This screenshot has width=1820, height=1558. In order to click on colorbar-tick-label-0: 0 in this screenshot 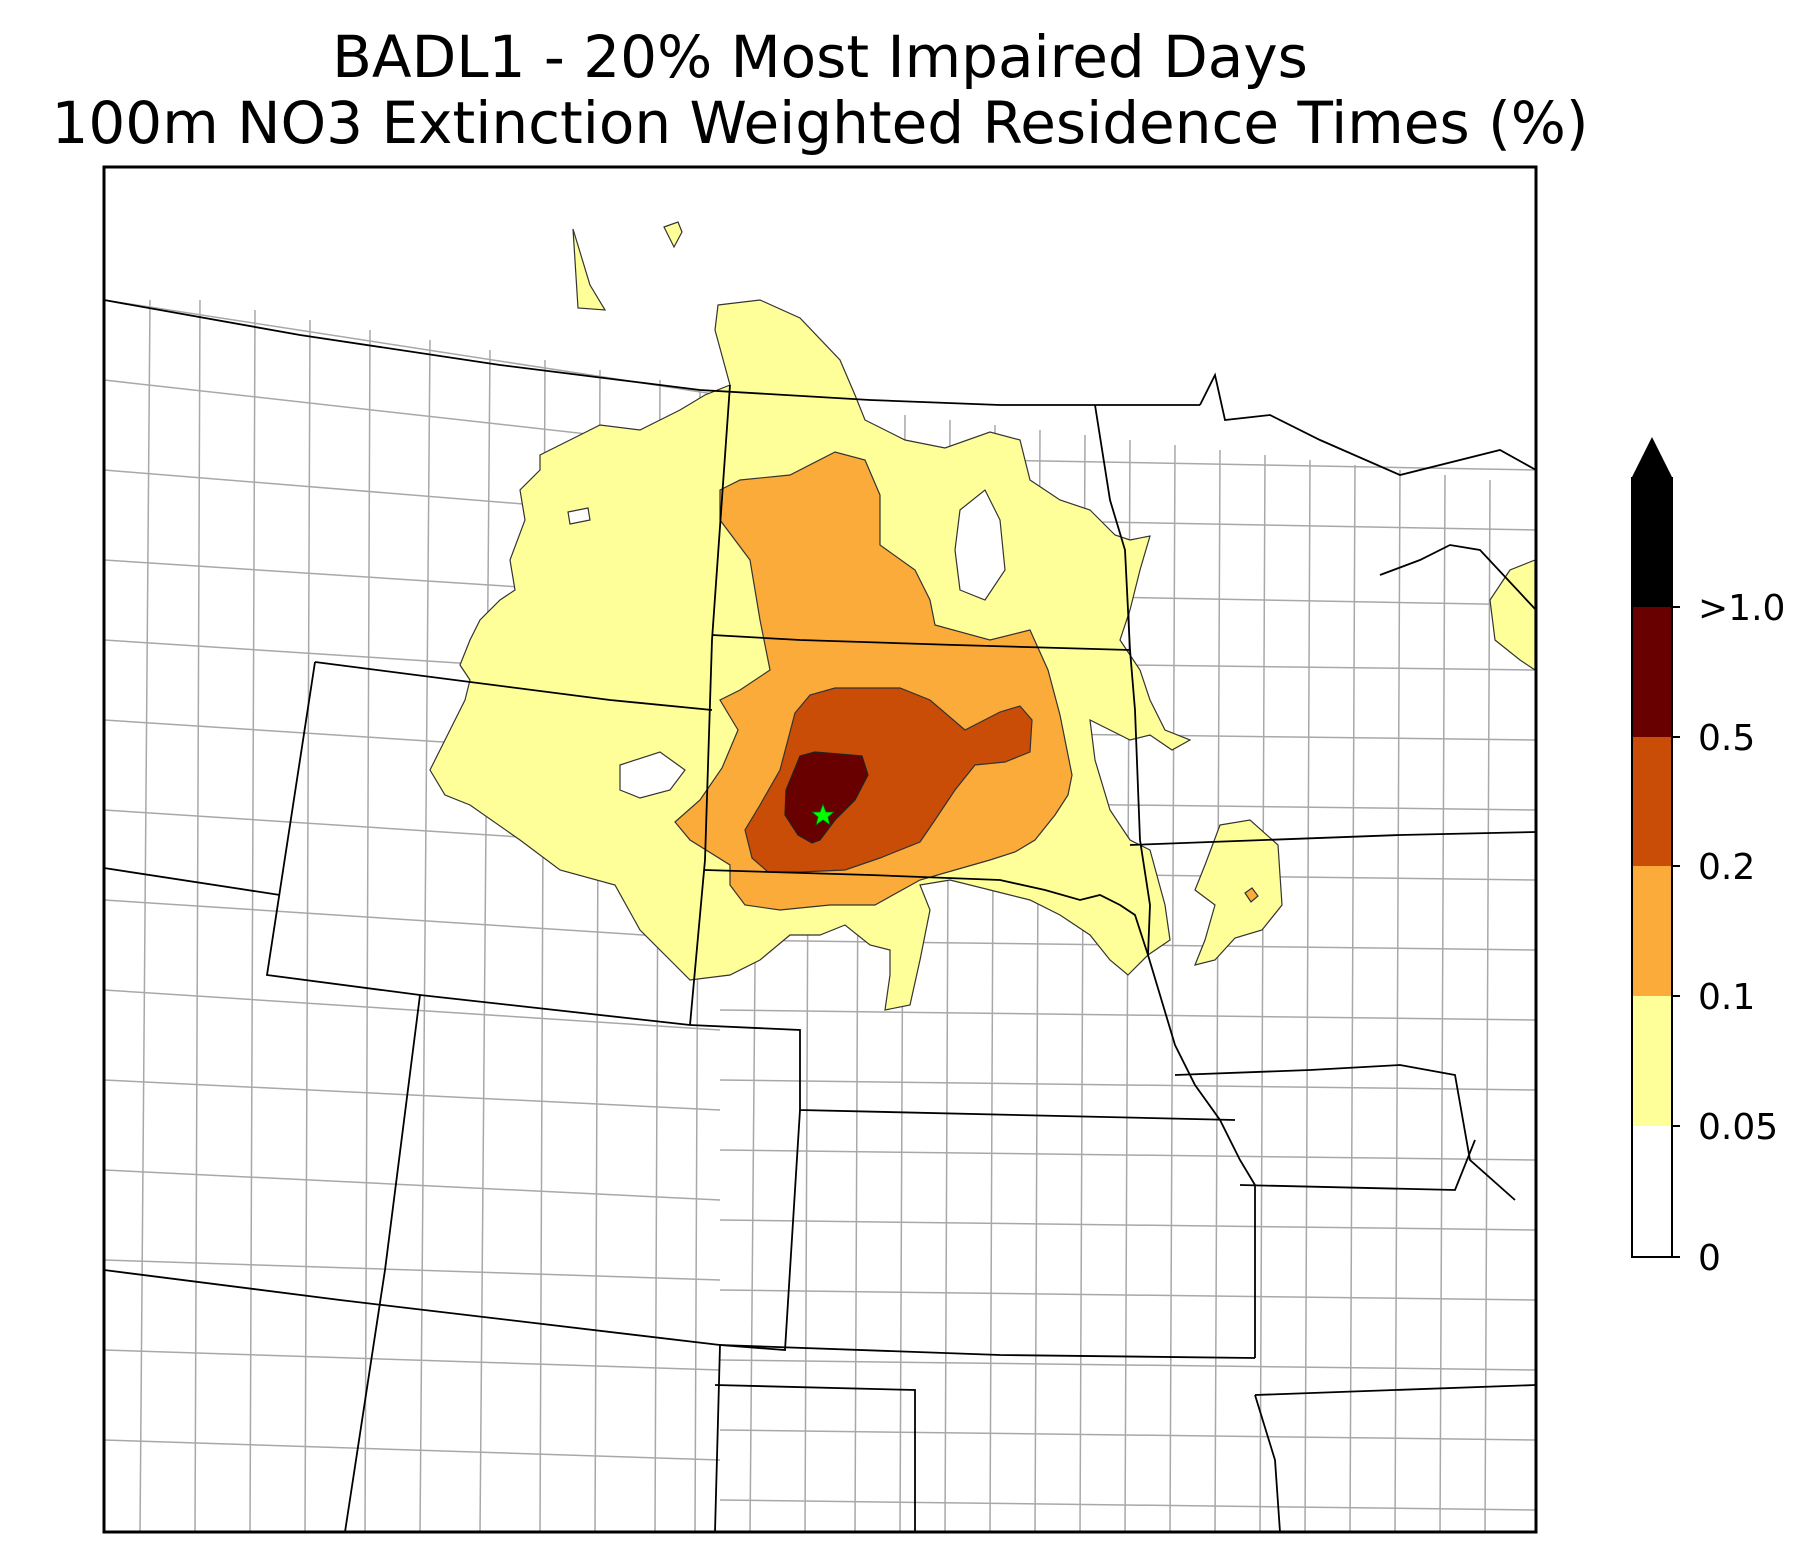, I will do `click(1709, 1258)`.